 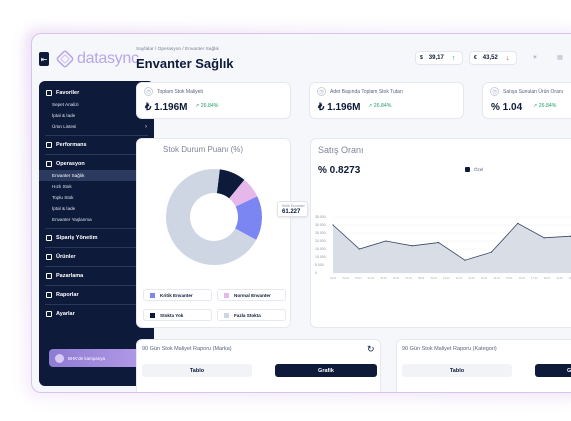 I want to click on promo-banner: BHK'de kampanya, so click(x=97, y=358).